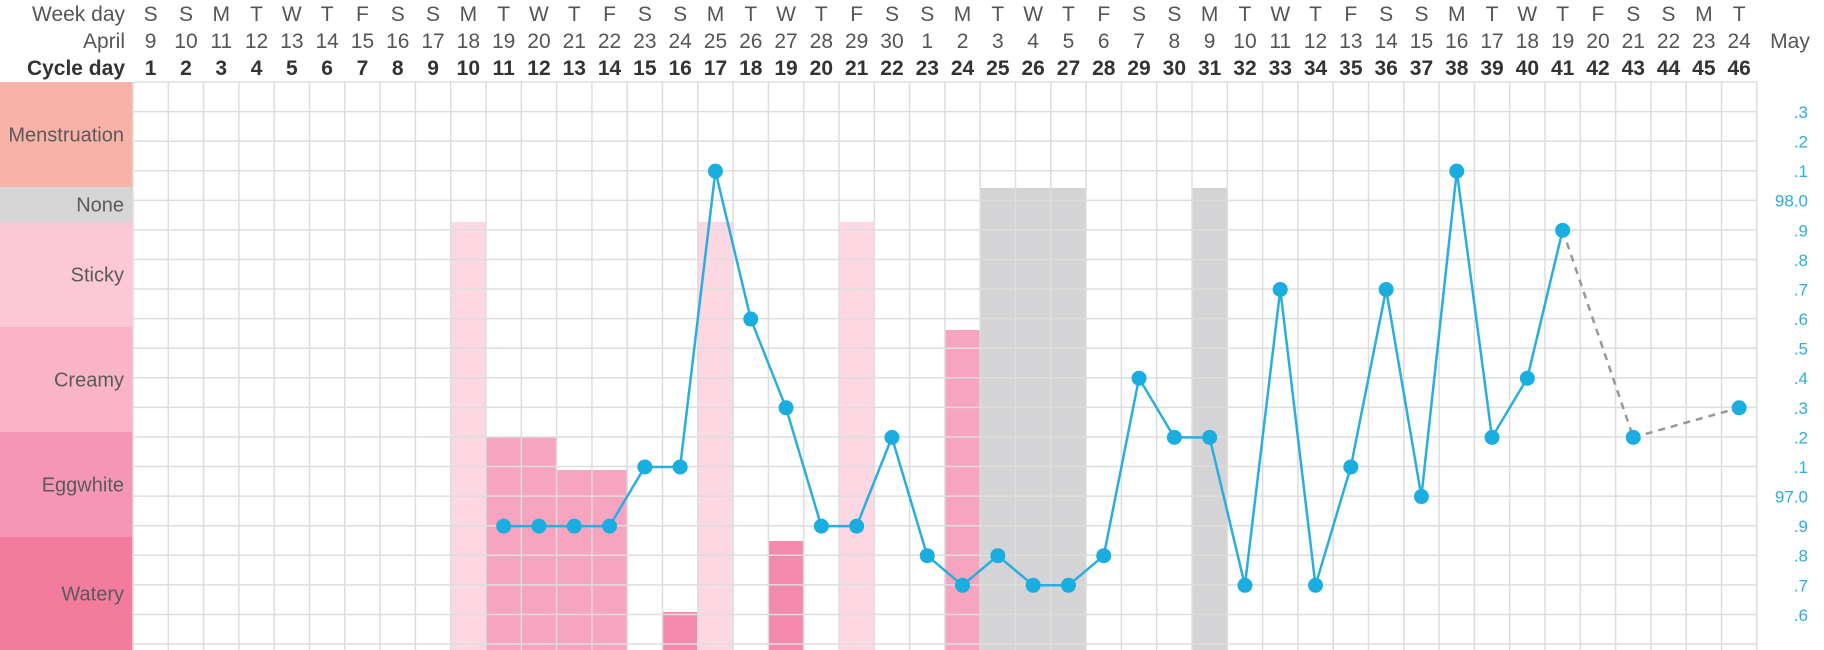 The image size is (1824, 650). Describe the element at coordinates (1174, 68) in the screenshot. I see `cycle-day-cell: 30` at that location.